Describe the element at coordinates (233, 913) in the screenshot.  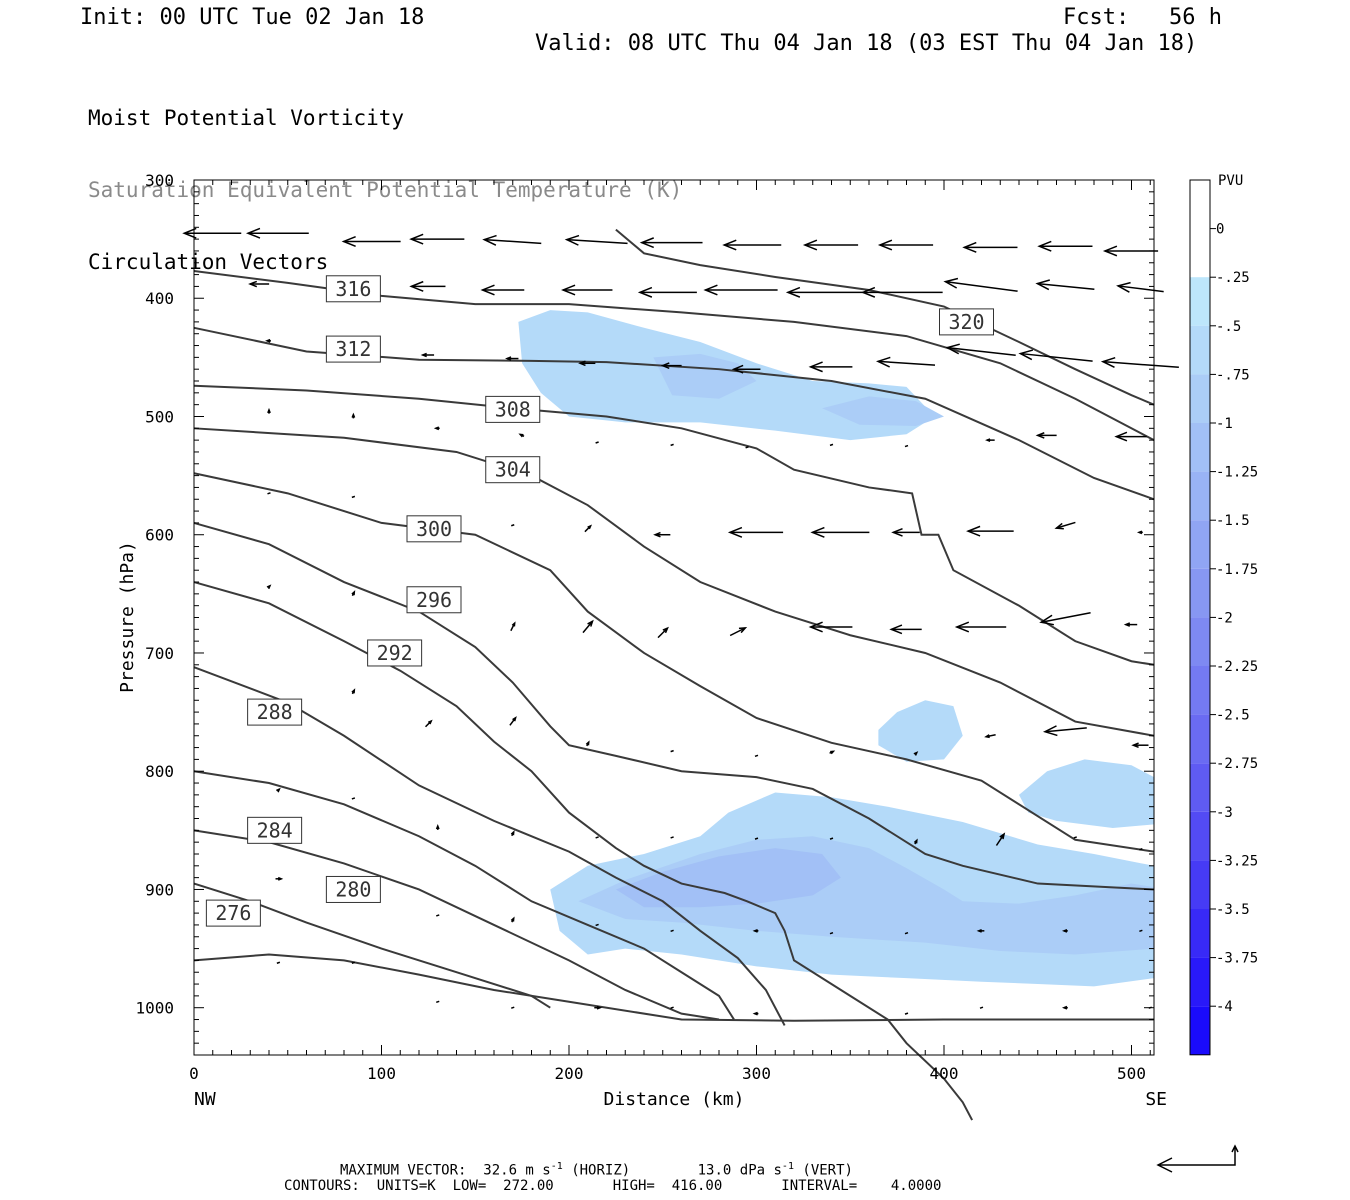
I see `contour-label-text: 276` at that location.